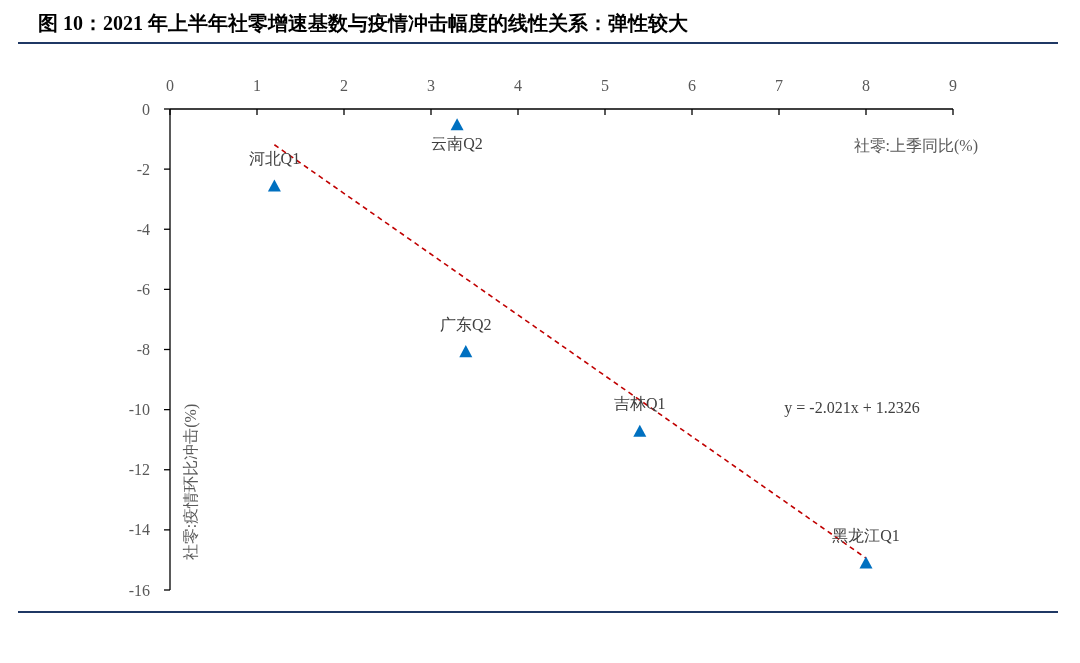 This screenshot has height=663, width=1080. Describe the element at coordinates (274, 158) in the screenshot. I see `annotation: 河北Q1` at that location.